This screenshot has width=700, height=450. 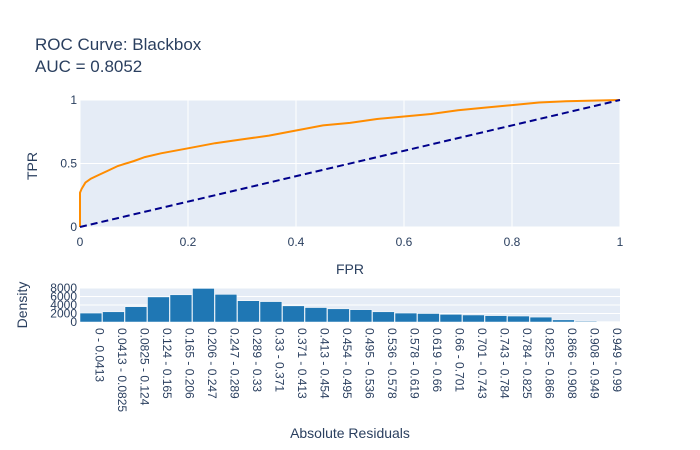 What do you see at coordinates (118, 44) in the screenshot?
I see `chart-title-line1: ROC Curve: Blackbox` at bounding box center [118, 44].